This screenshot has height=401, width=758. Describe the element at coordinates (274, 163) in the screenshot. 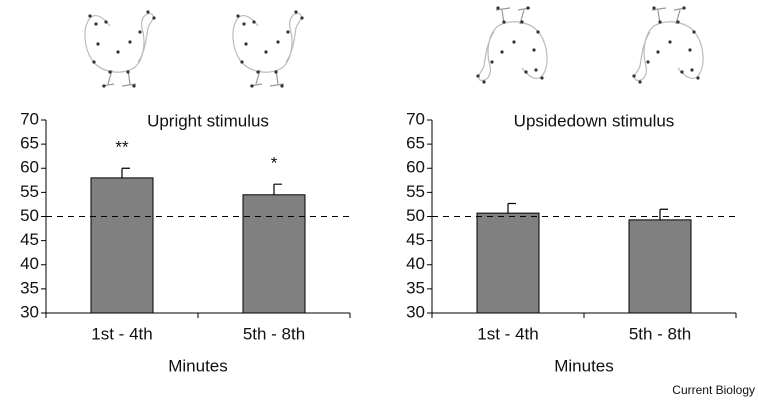

I see `significance-label: *` at that location.